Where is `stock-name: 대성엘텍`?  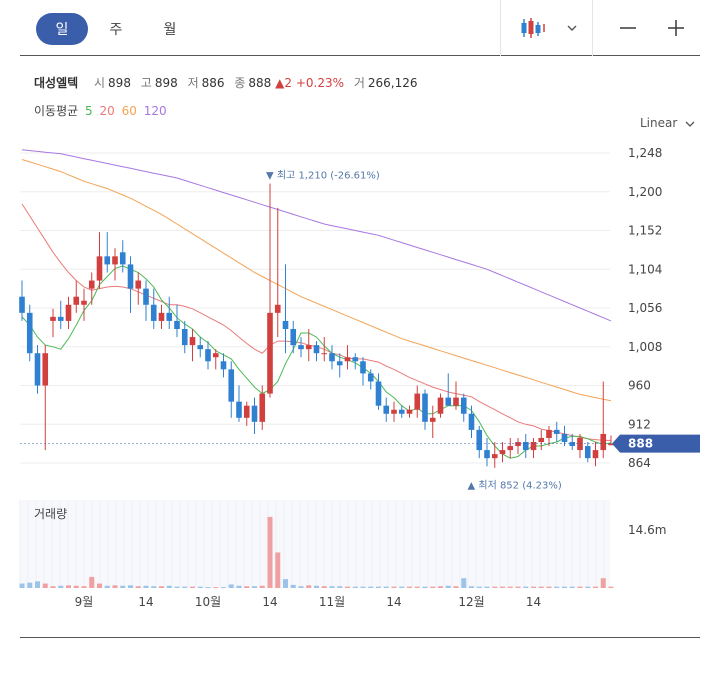
stock-name: 대성엘텍 is located at coordinates (56, 83).